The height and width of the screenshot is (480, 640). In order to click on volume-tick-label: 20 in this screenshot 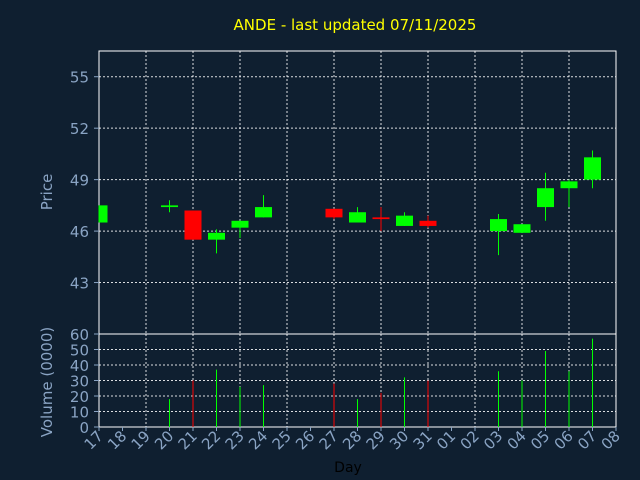, I will do `click(79, 397)`.